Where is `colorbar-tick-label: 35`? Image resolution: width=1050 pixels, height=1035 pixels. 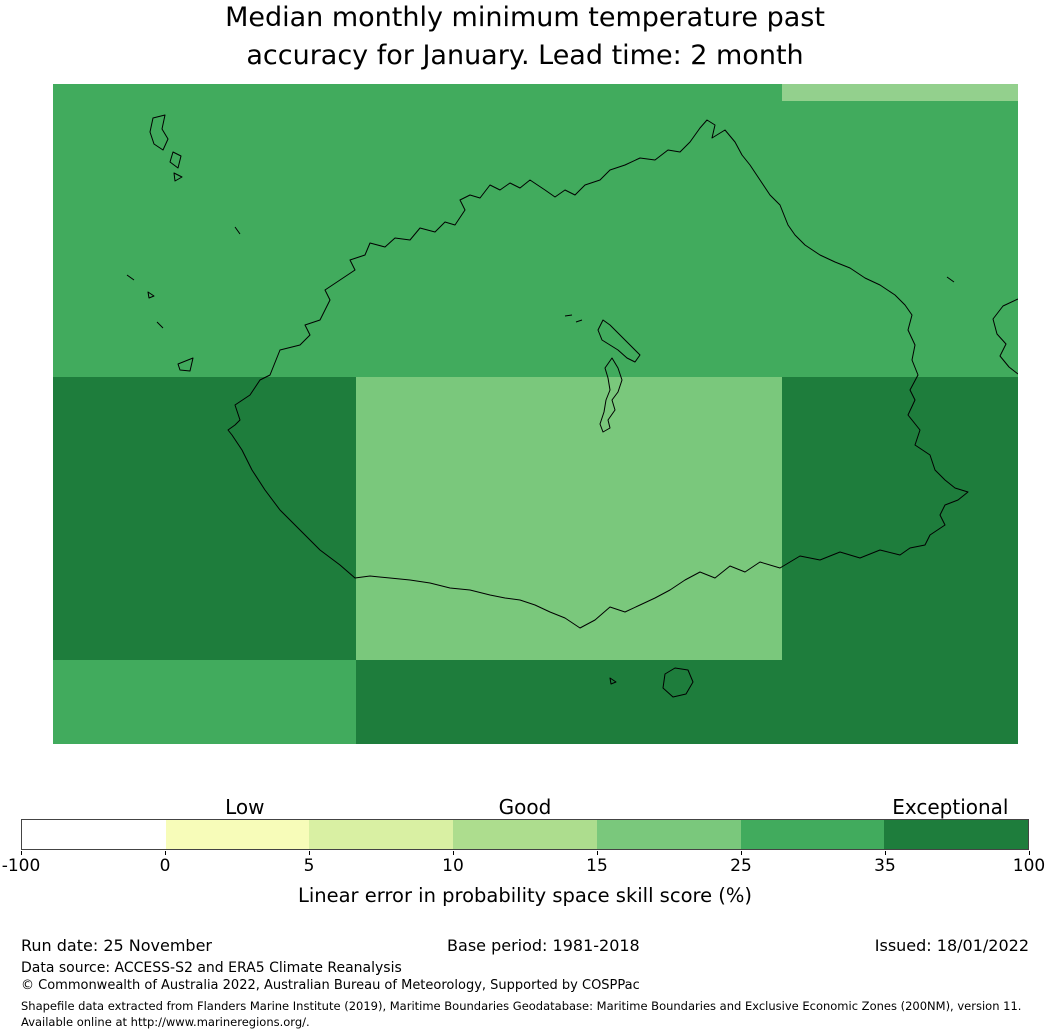
colorbar-tick-label: 35 is located at coordinates (885, 866).